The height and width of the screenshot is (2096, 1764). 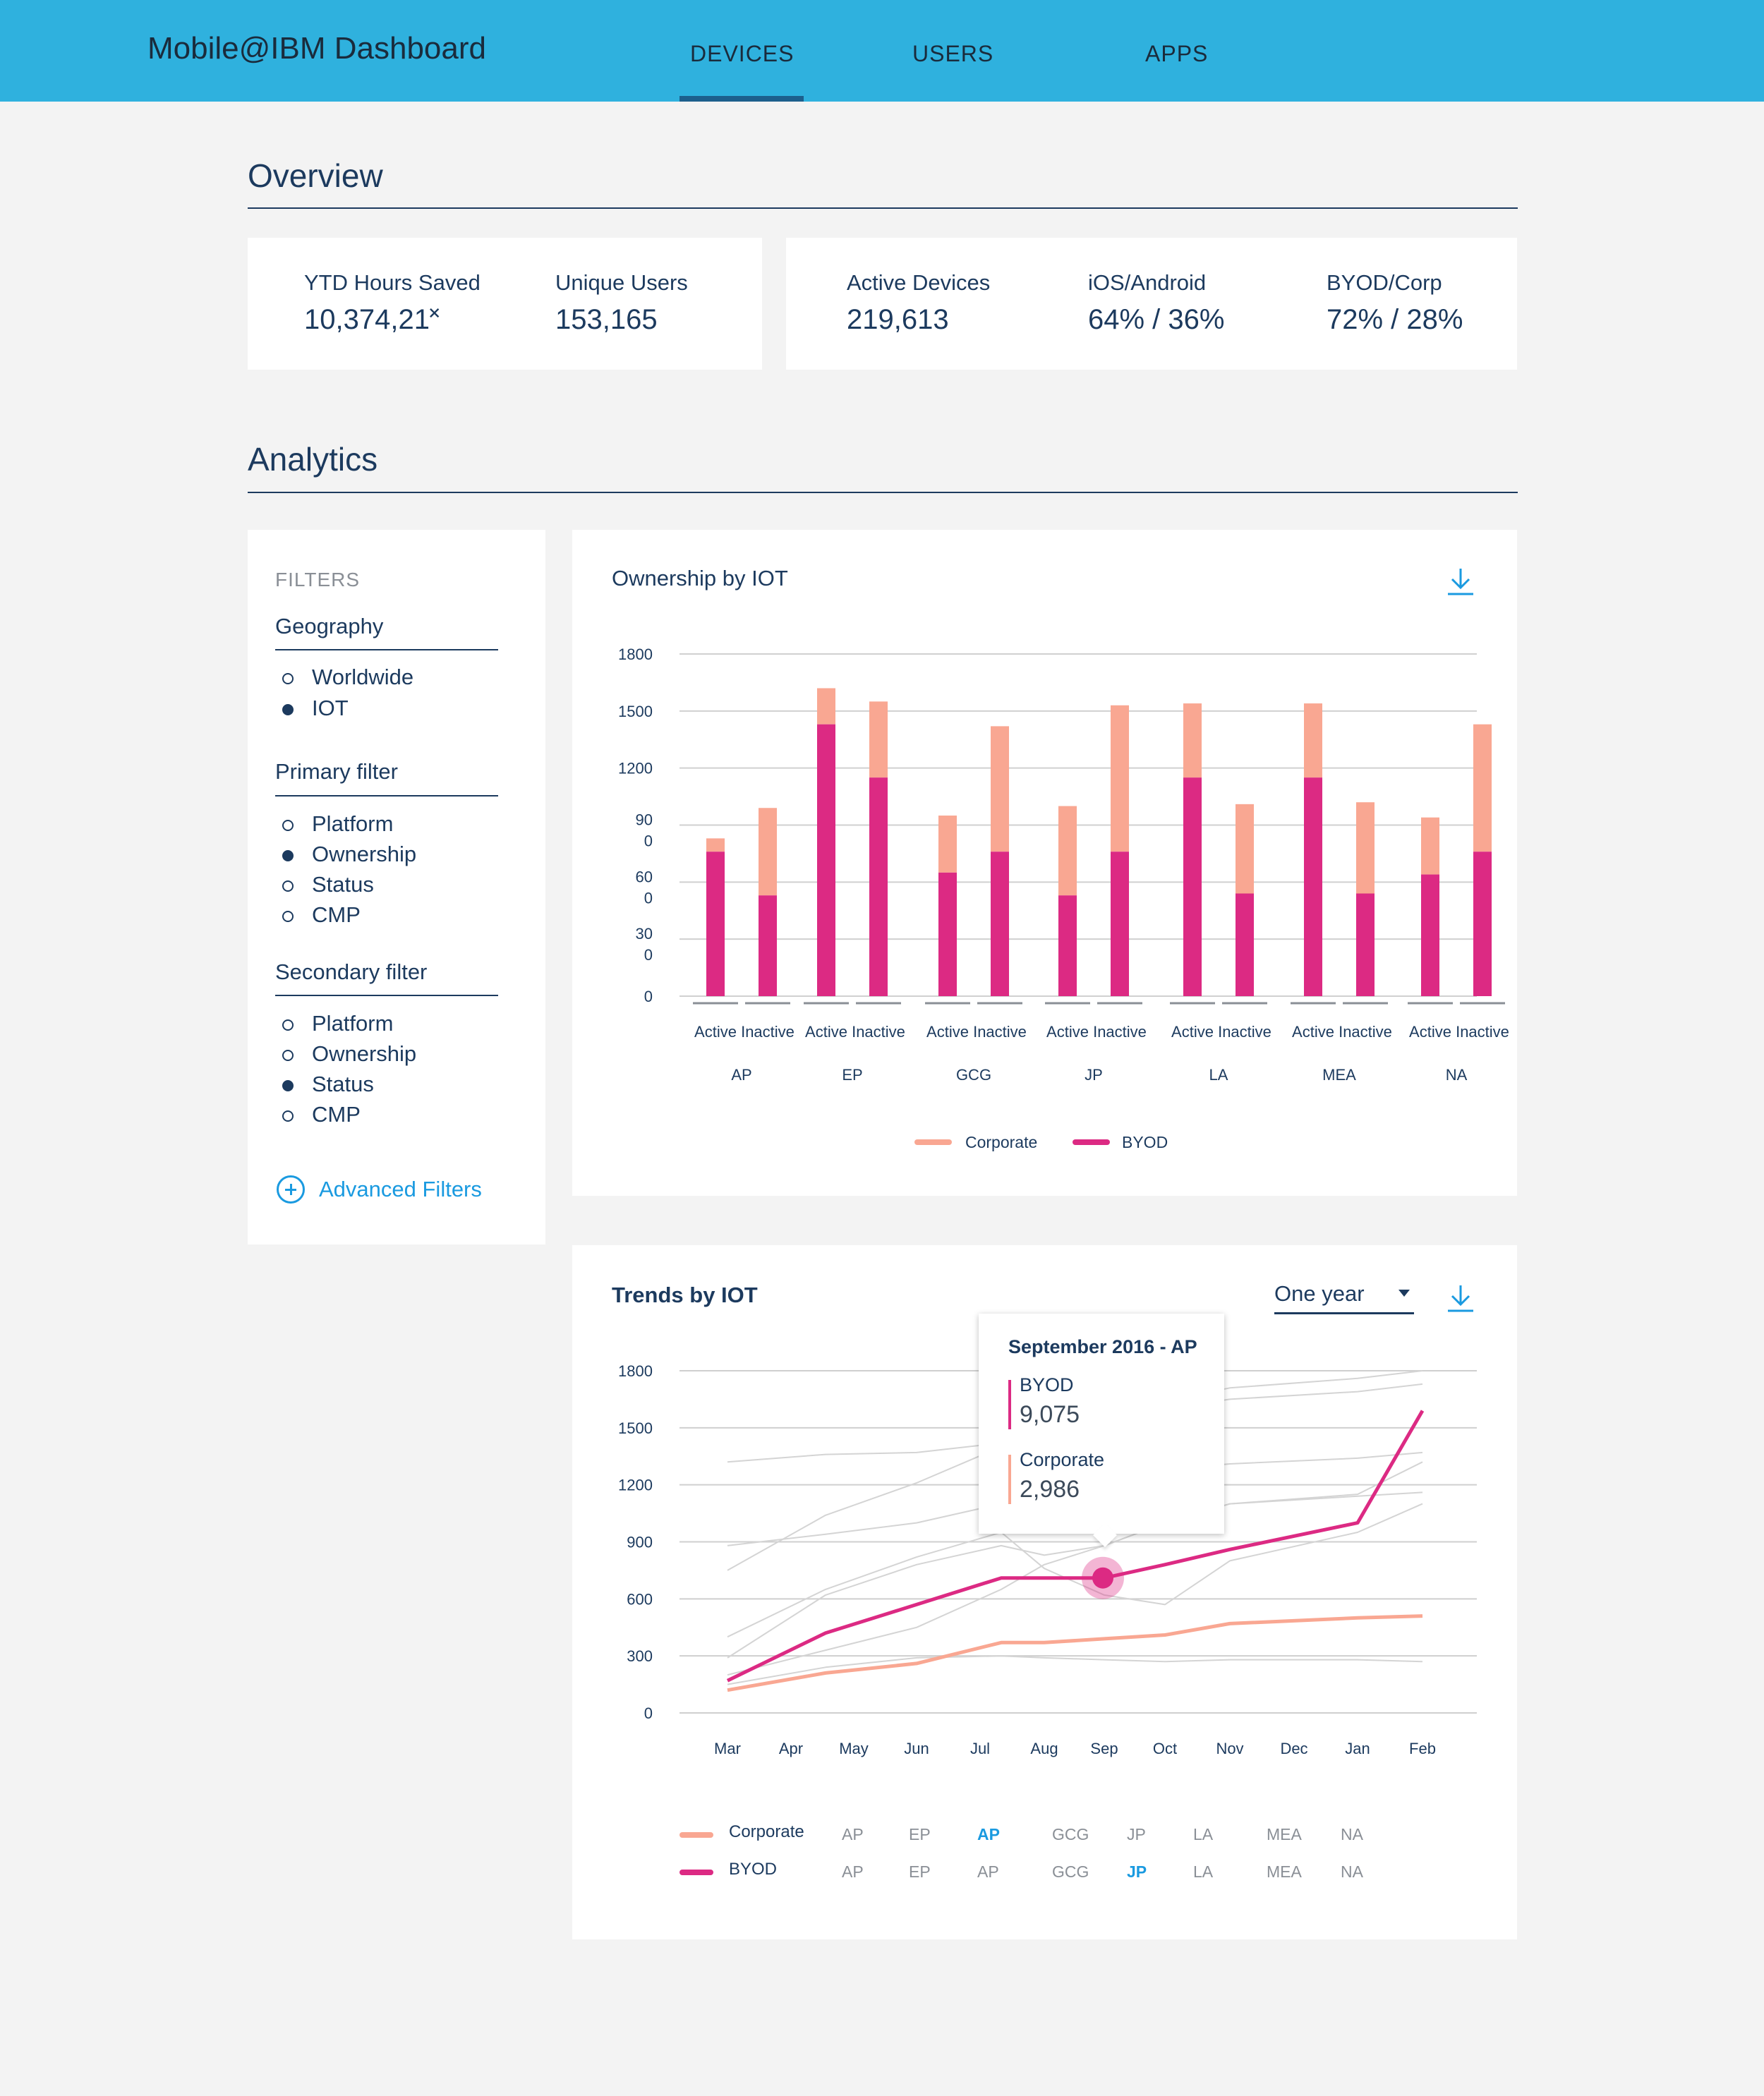 I want to click on tooltip-corporate-marker, so click(x=1009, y=1479).